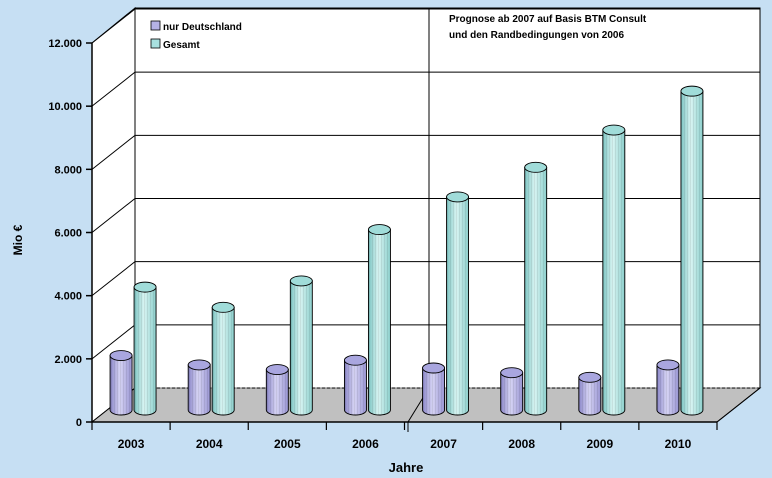  I want to click on bar-gesamt-2006, so click(379, 320).